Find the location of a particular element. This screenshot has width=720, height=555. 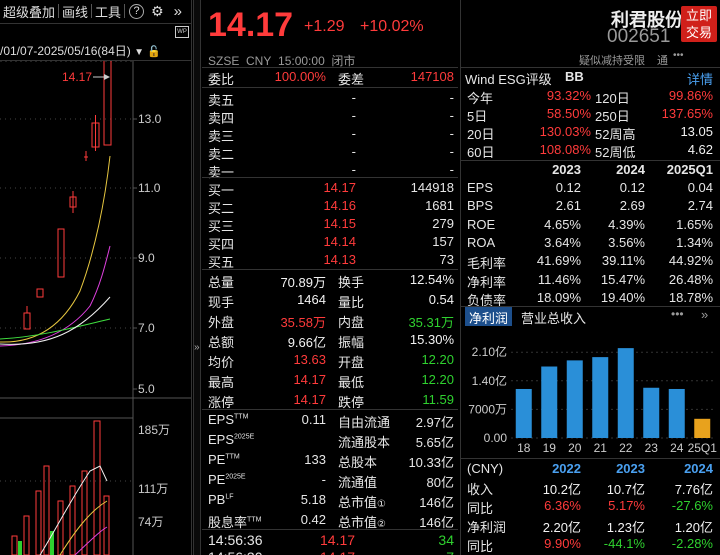

fundamental-row: PETTM 133 总股本 10.33亿 is located at coordinates (331, 461).